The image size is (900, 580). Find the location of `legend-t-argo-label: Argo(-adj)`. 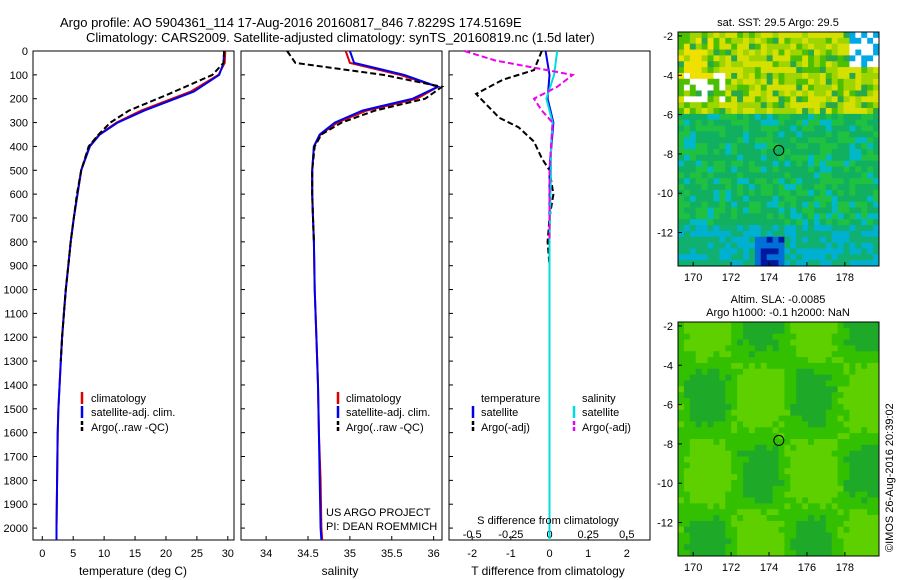

legend-t-argo-label: Argo(-adj) is located at coordinates (505, 428).